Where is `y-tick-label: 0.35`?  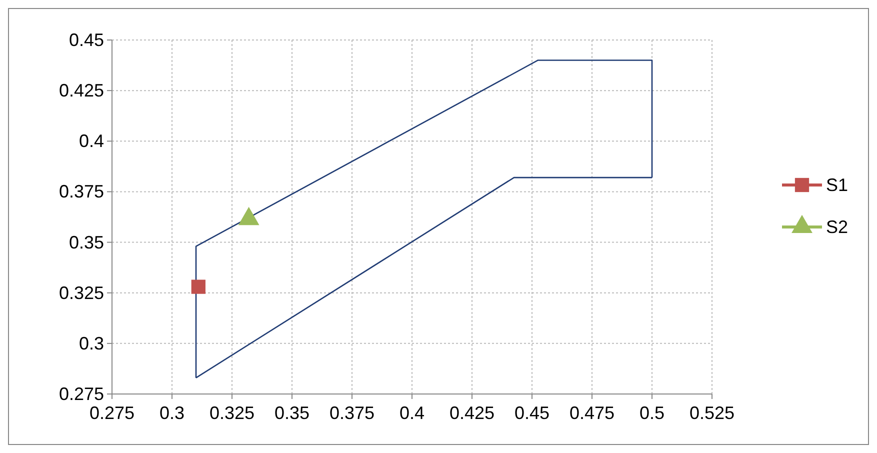 y-tick-label: 0.35 is located at coordinates (86, 242).